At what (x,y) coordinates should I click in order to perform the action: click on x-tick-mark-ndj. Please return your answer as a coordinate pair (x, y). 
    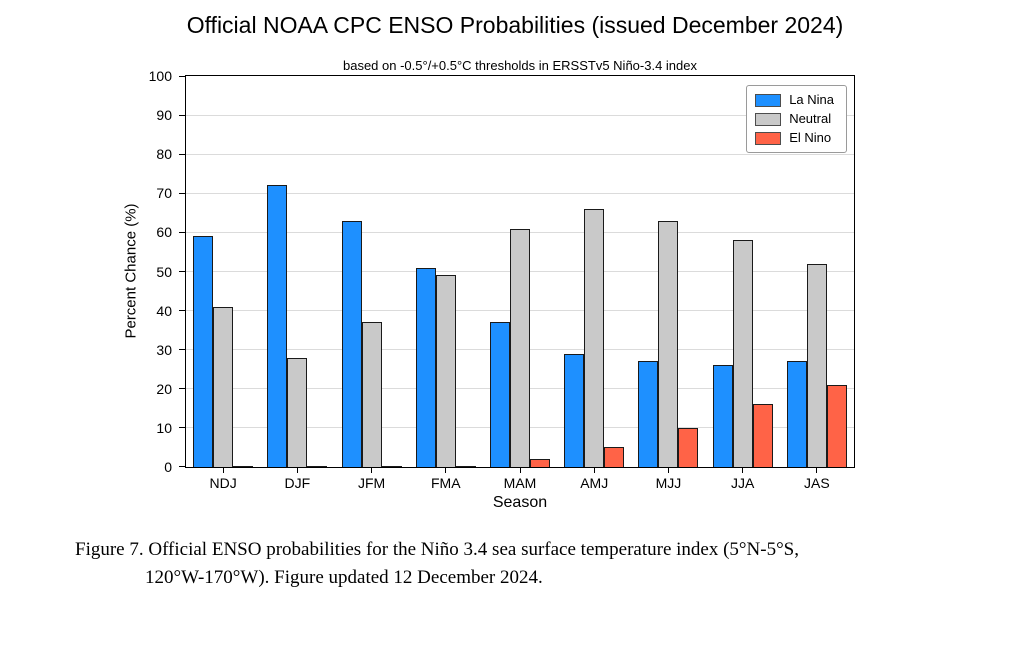
    Looking at the image, I should click on (223, 470).